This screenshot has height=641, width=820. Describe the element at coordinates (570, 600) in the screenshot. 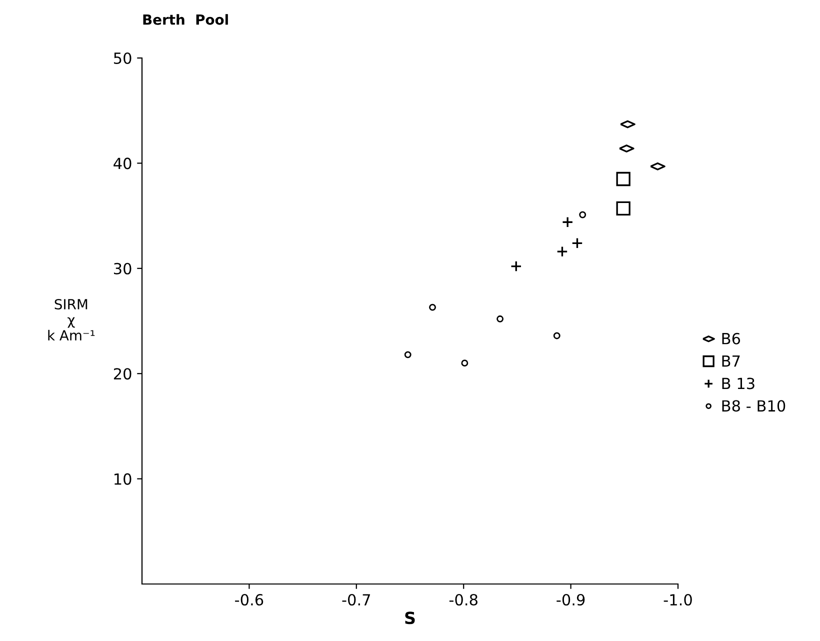

I see `x-tick-label: -0.9` at that location.